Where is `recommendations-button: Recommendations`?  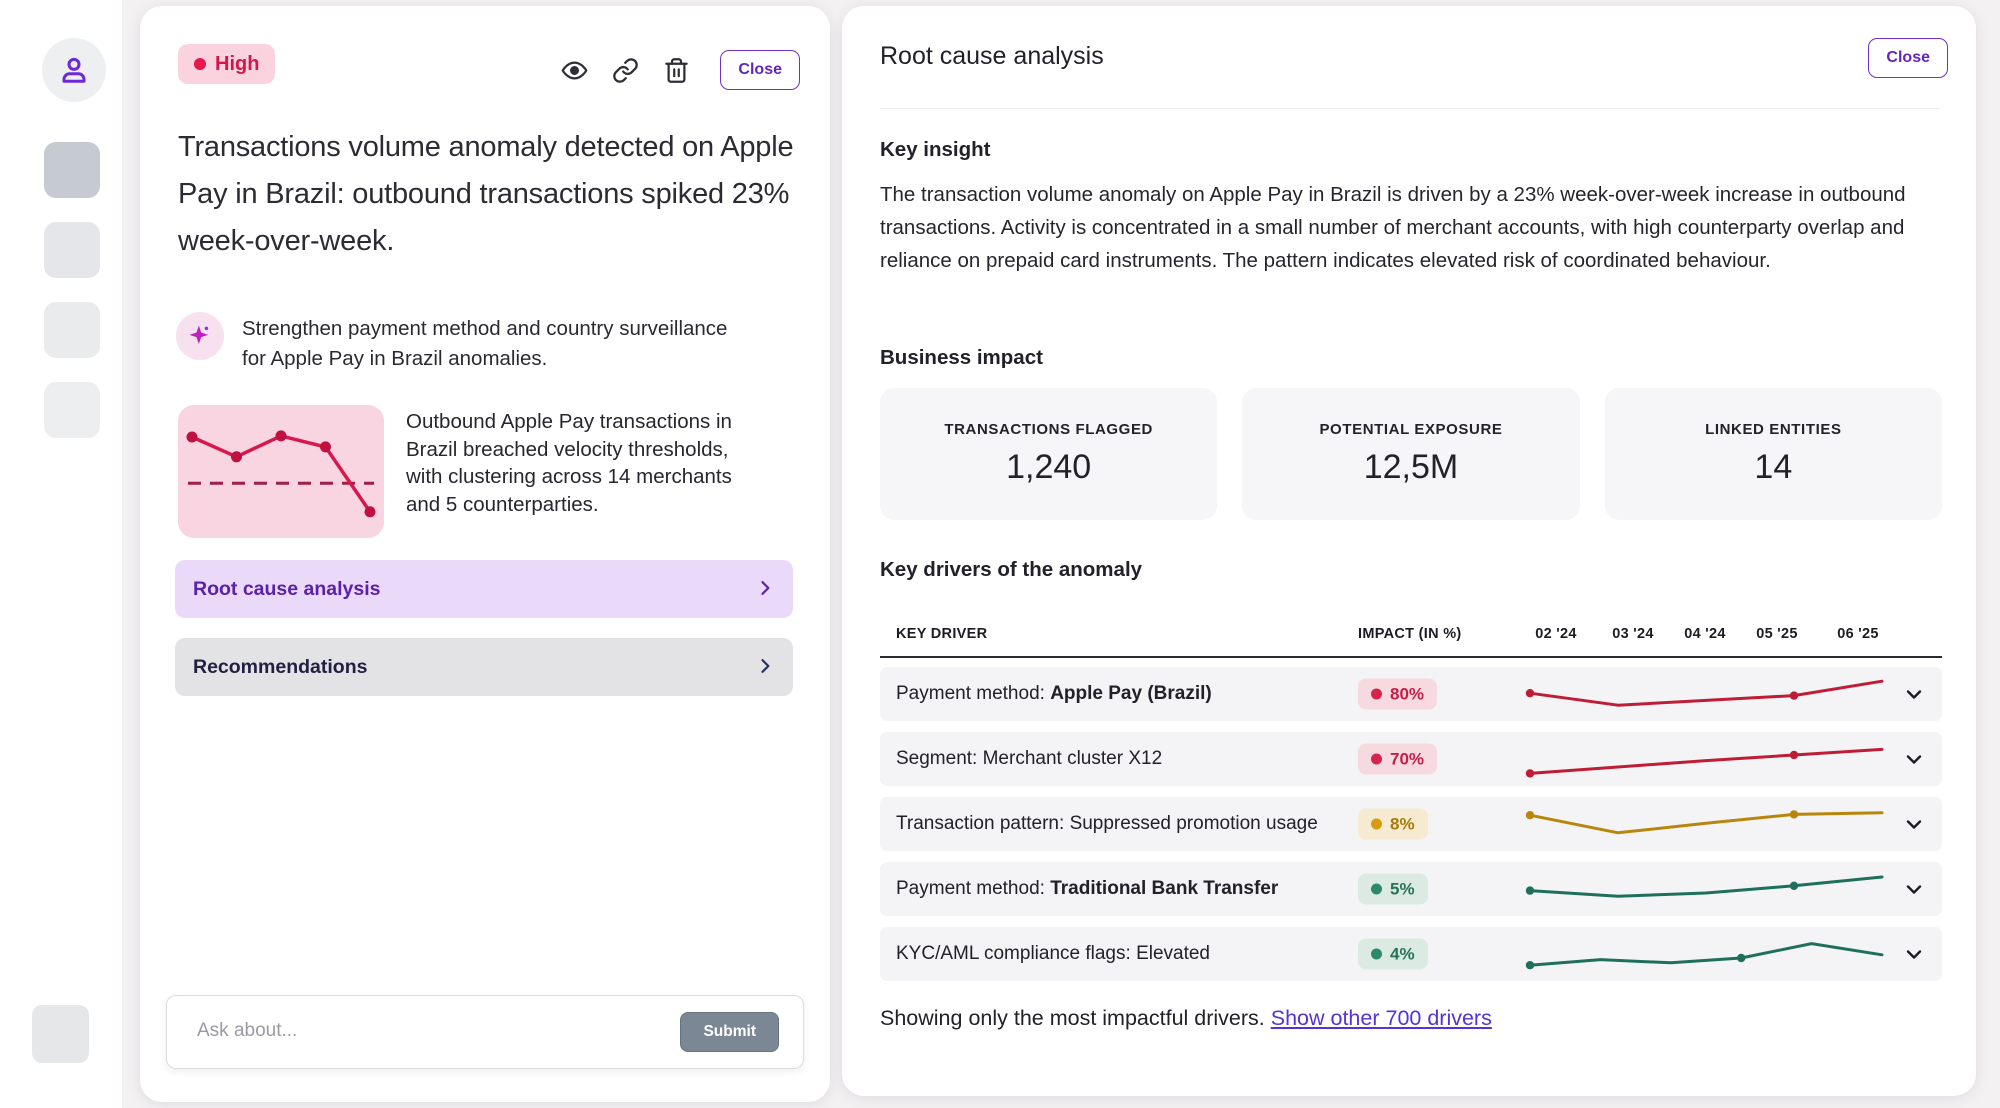
recommendations-button: Recommendations is located at coordinates (484, 667).